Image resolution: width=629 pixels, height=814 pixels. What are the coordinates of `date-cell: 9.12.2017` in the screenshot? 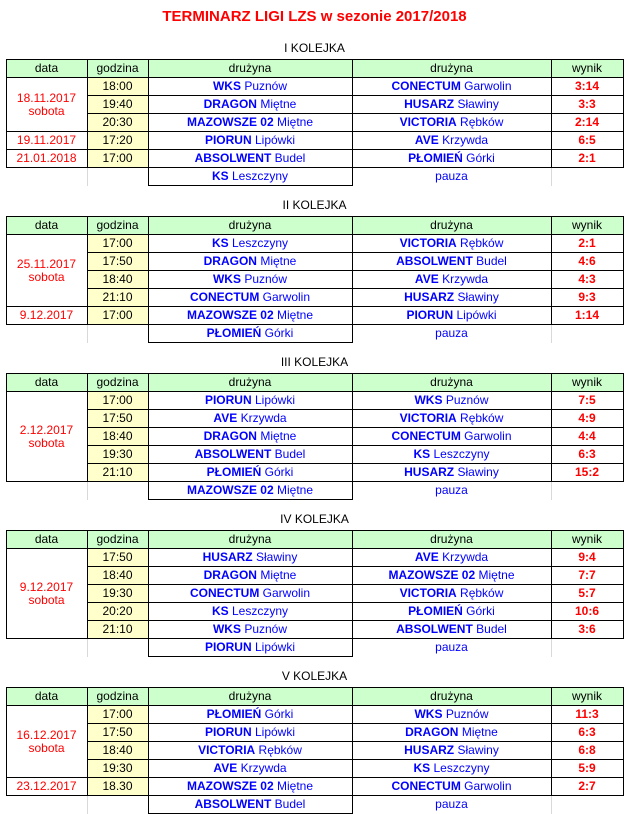 It's located at (46, 315).